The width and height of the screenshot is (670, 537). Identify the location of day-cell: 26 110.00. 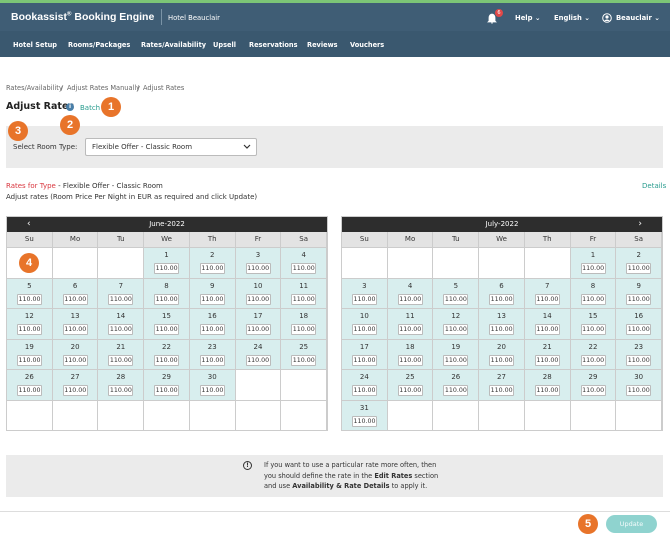
(30, 384).